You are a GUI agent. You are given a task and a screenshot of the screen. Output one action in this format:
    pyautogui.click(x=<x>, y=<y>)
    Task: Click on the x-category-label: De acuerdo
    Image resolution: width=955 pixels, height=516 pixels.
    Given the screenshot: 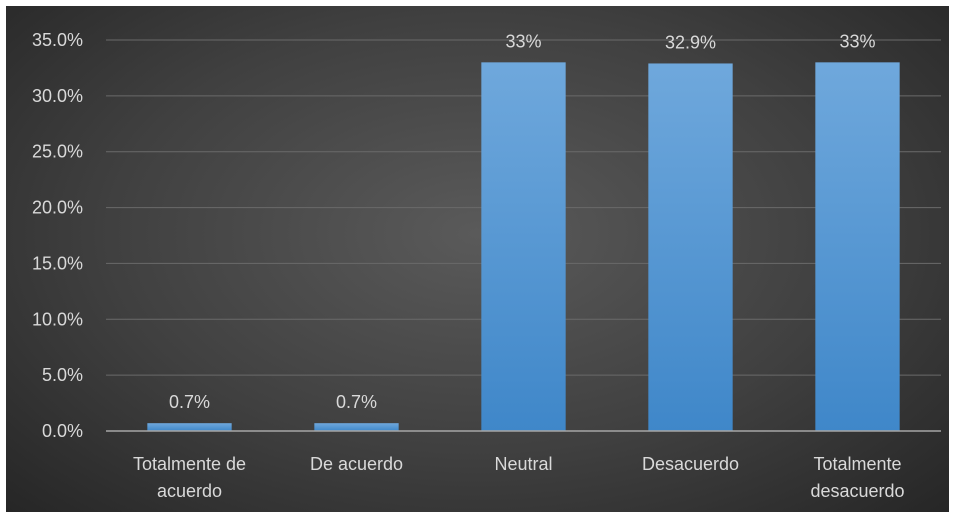 What is the action you would take?
    pyautogui.click(x=356, y=464)
    